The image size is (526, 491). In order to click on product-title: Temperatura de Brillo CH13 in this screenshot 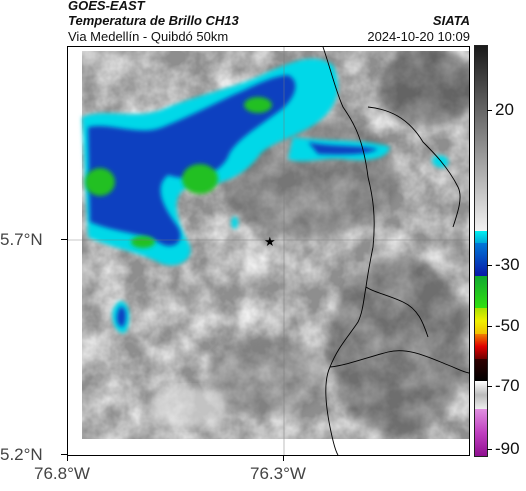, I will do `click(153, 20)`.